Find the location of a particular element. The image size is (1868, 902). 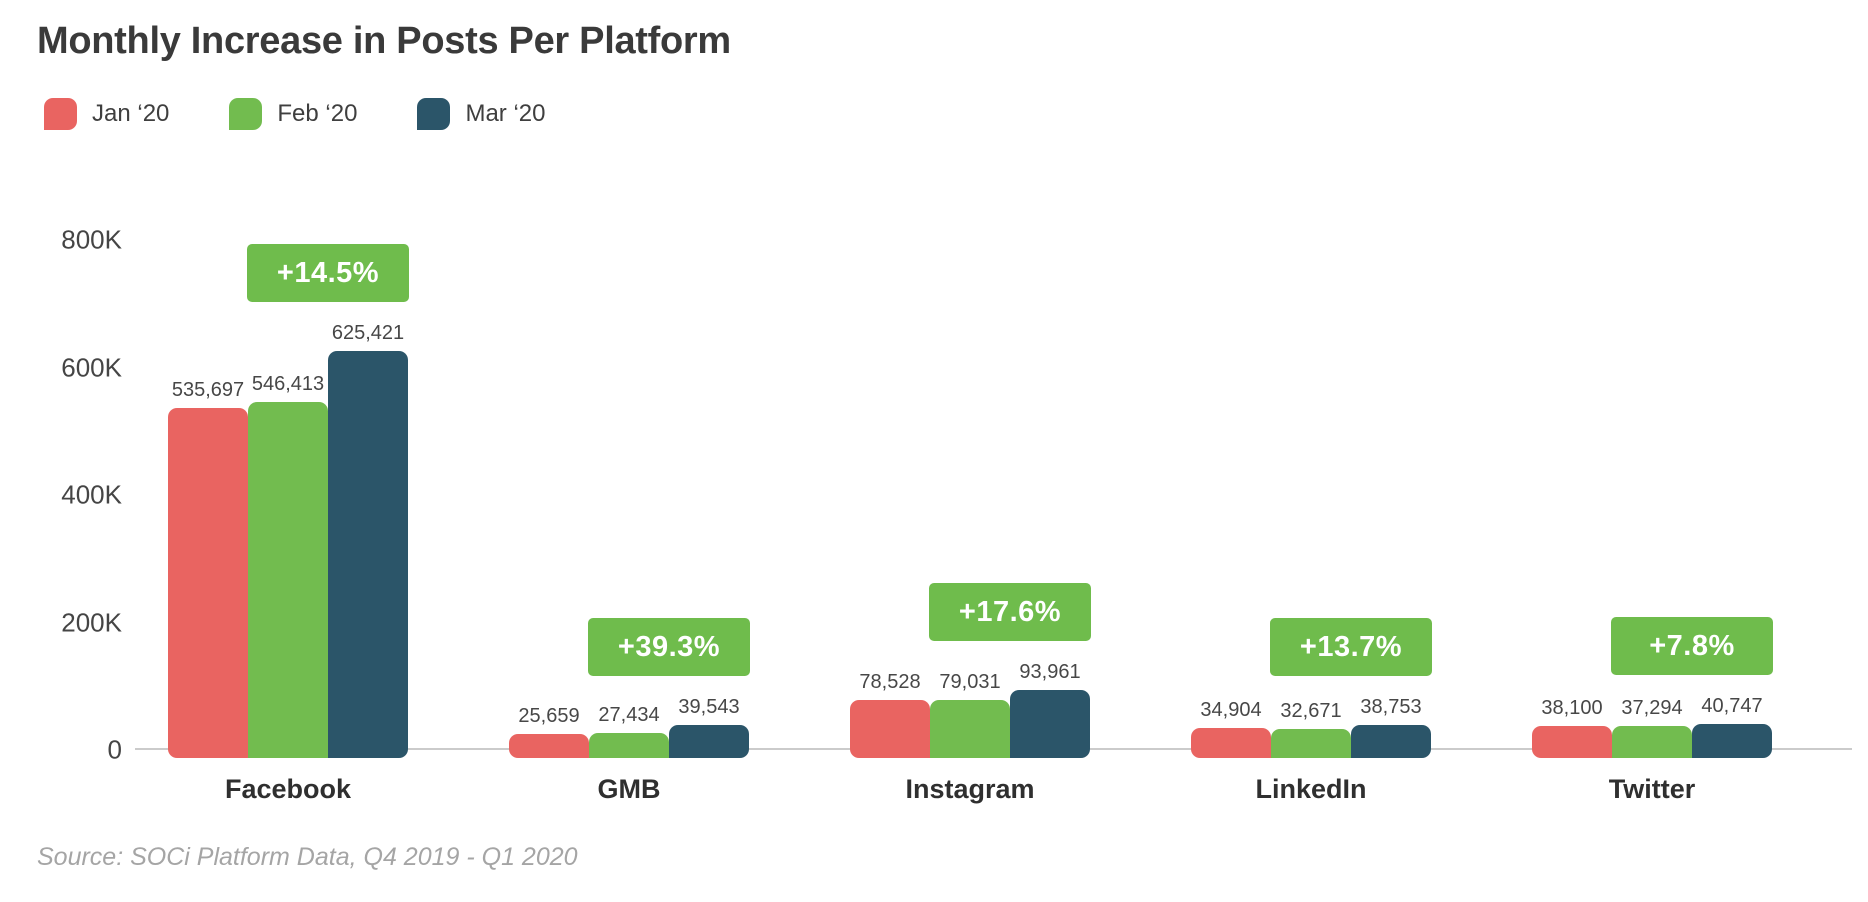

bar-mar-20: 625,421 is located at coordinates (368, 540).